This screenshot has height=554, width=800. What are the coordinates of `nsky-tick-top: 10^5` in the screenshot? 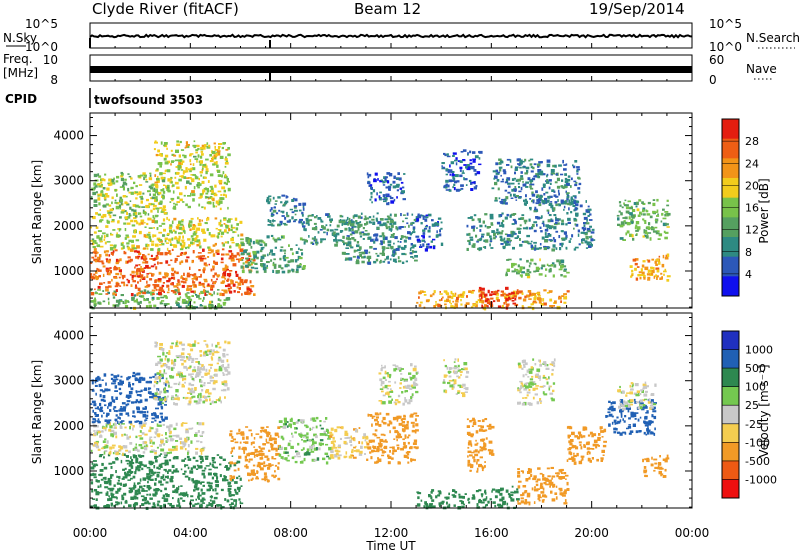 It's located at (41, 24).